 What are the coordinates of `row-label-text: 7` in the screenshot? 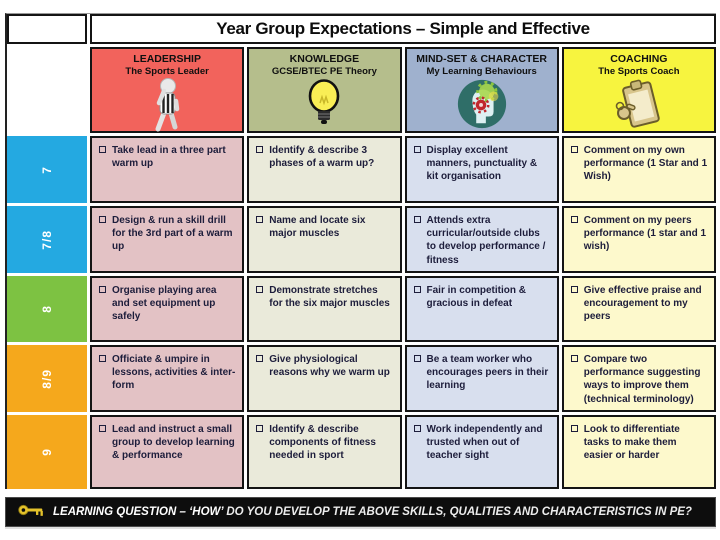 It's located at (47, 169).